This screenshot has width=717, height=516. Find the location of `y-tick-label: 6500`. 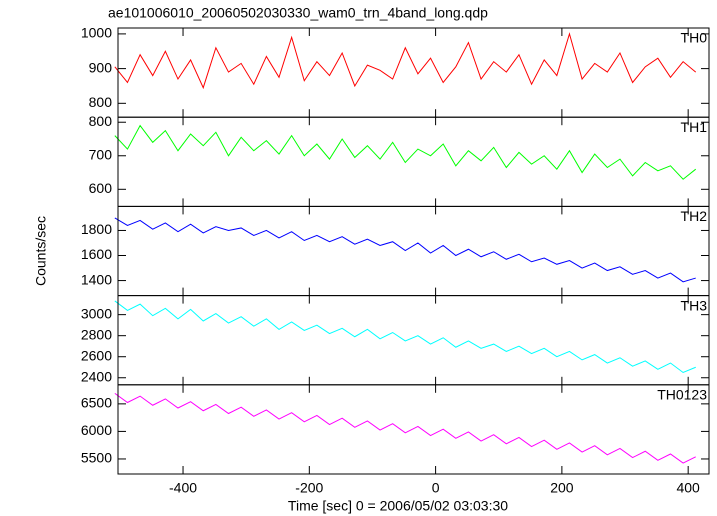

y-tick-label: 6500 is located at coordinates (96, 403).